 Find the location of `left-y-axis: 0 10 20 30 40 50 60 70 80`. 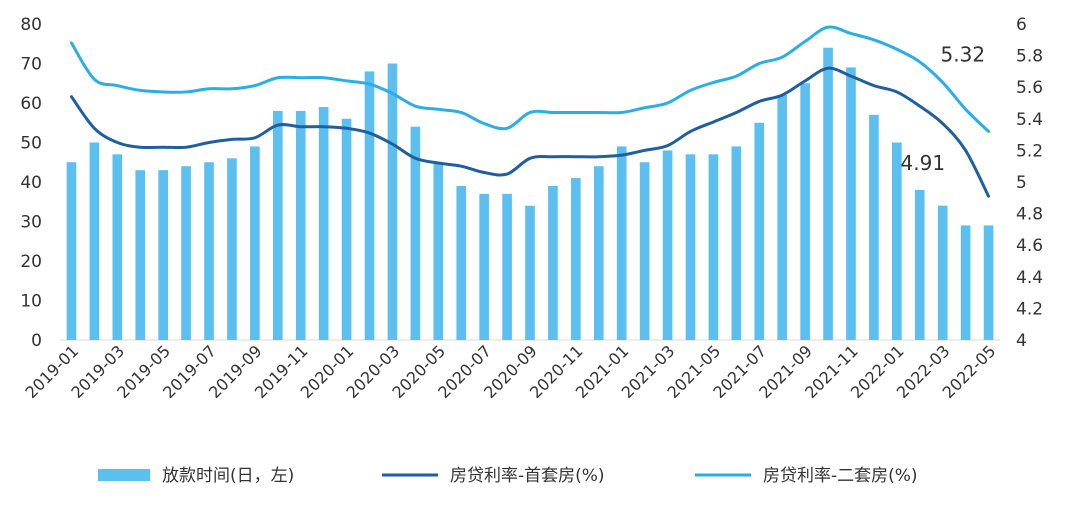

left-y-axis: 0 10 20 30 40 50 60 70 80 is located at coordinates (31, 183).